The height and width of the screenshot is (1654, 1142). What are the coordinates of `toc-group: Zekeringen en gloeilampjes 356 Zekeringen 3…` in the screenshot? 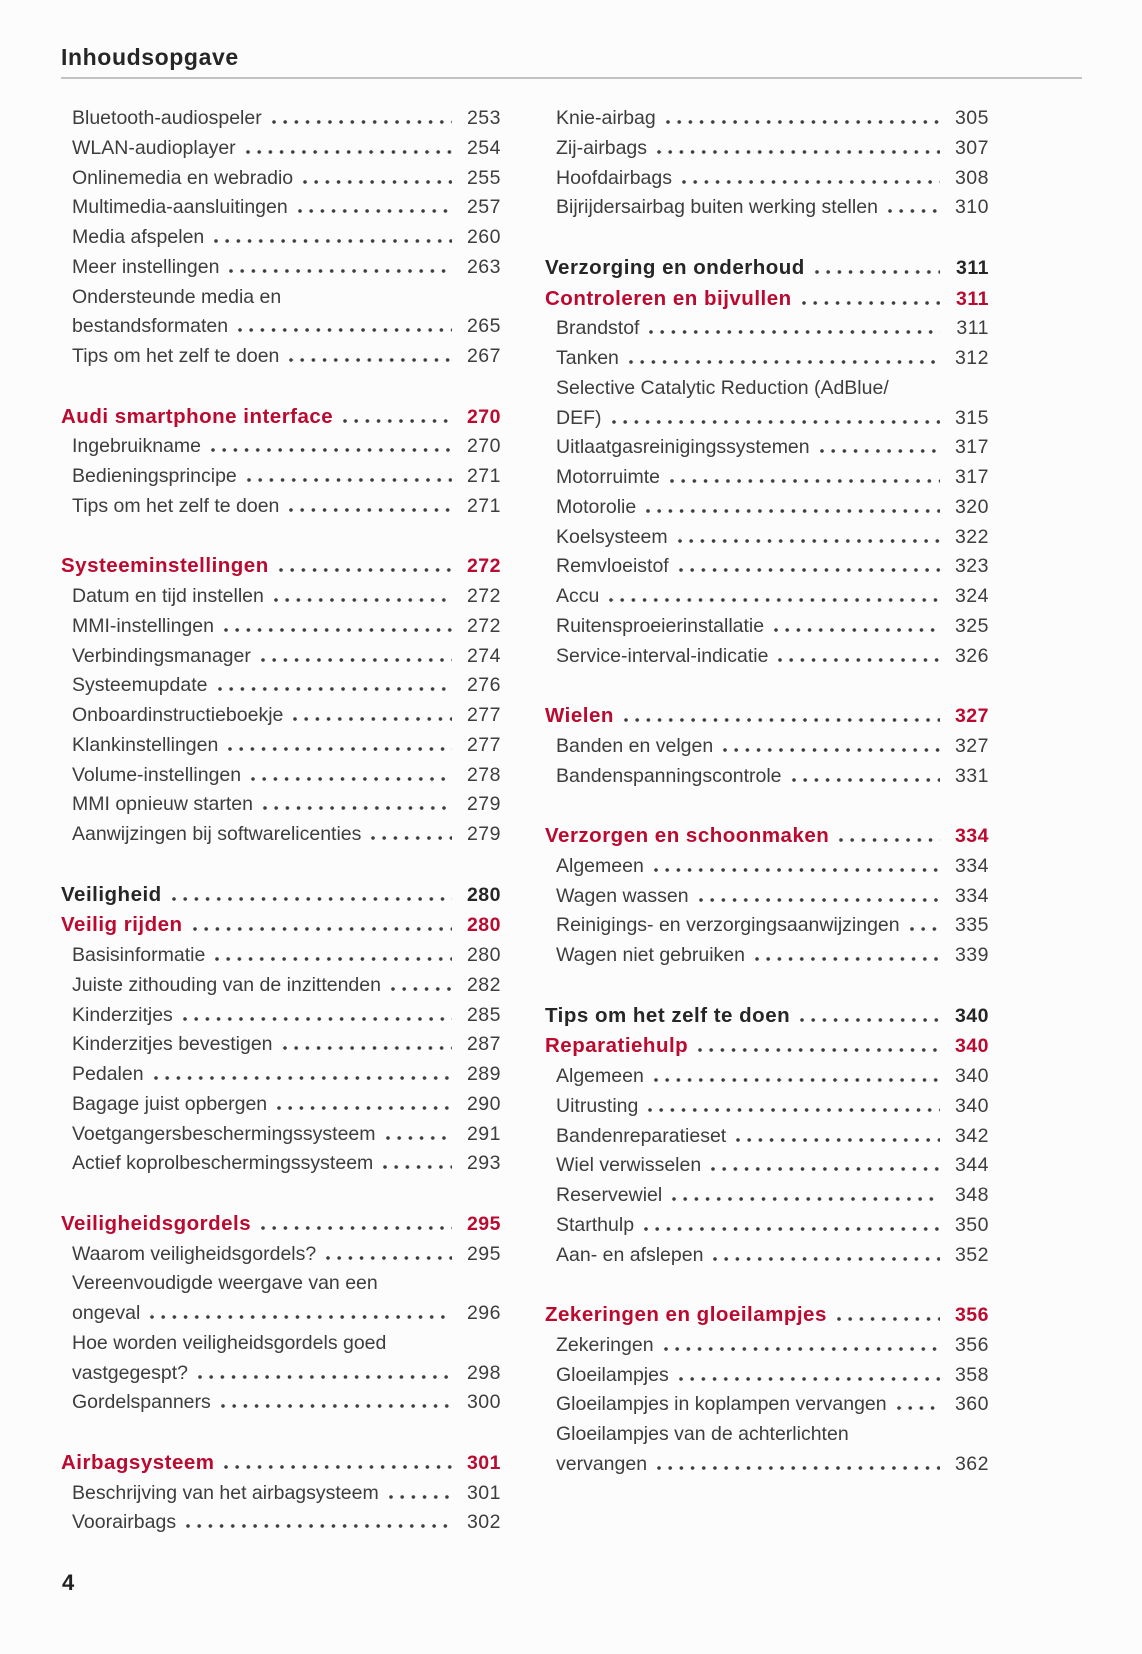 It's located at (767, 1390).